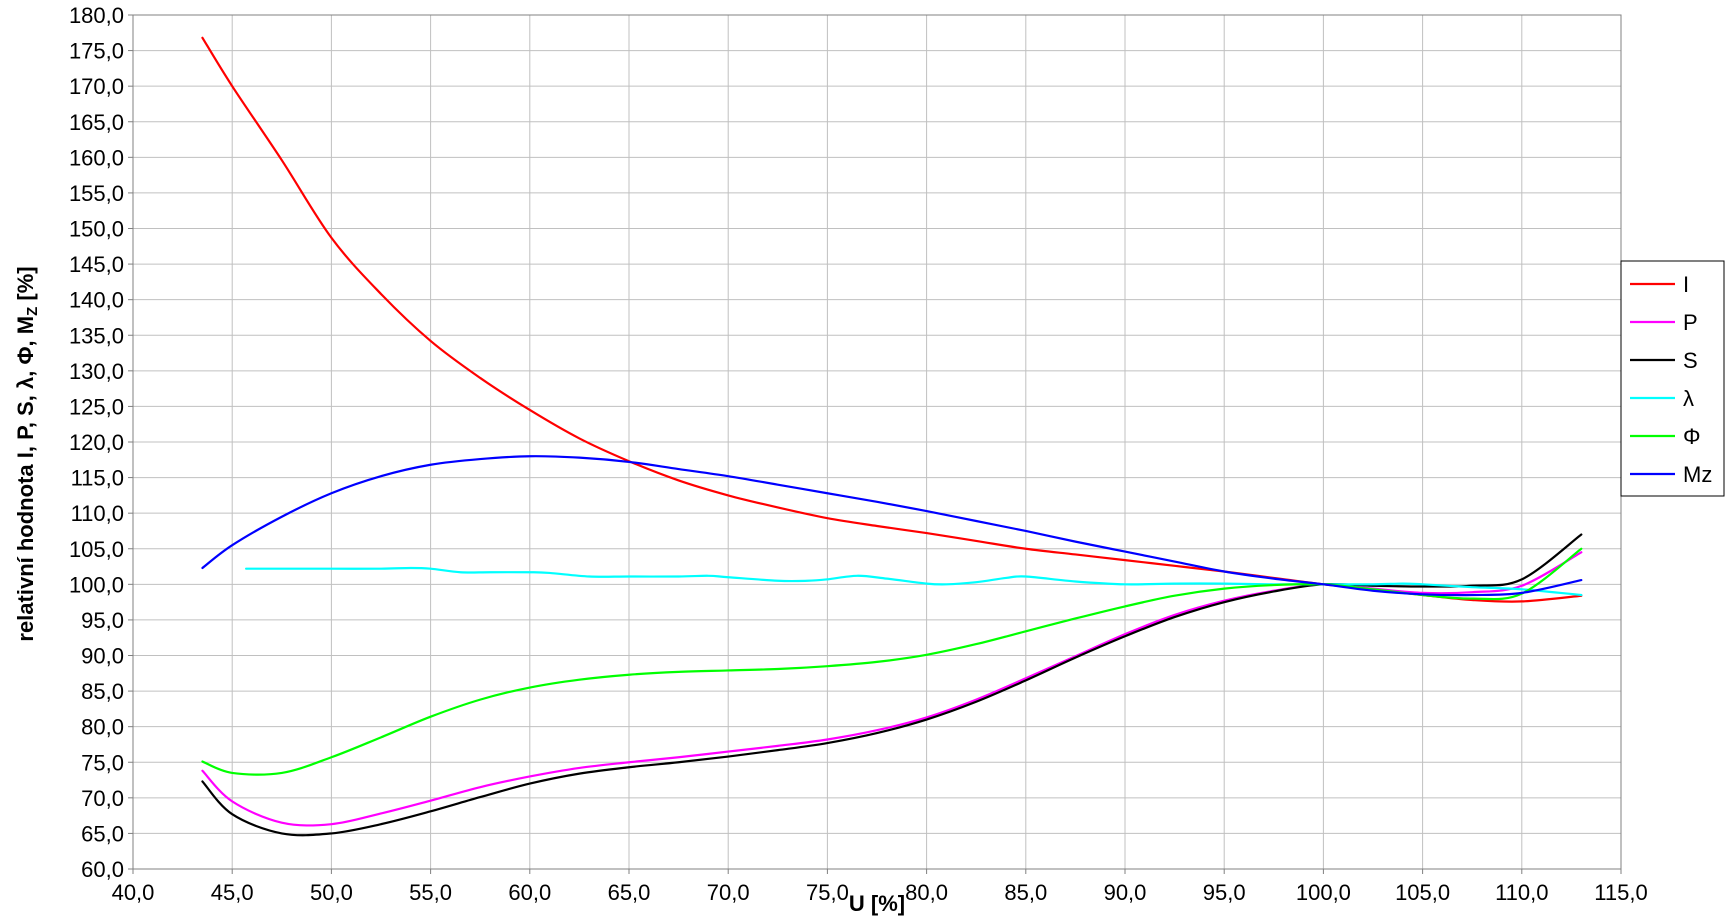 The width and height of the screenshot is (1729, 924). What do you see at coordinates (1672, 378) in the screenshot?
I see `legend-box` at bounding box center [1672, 378].